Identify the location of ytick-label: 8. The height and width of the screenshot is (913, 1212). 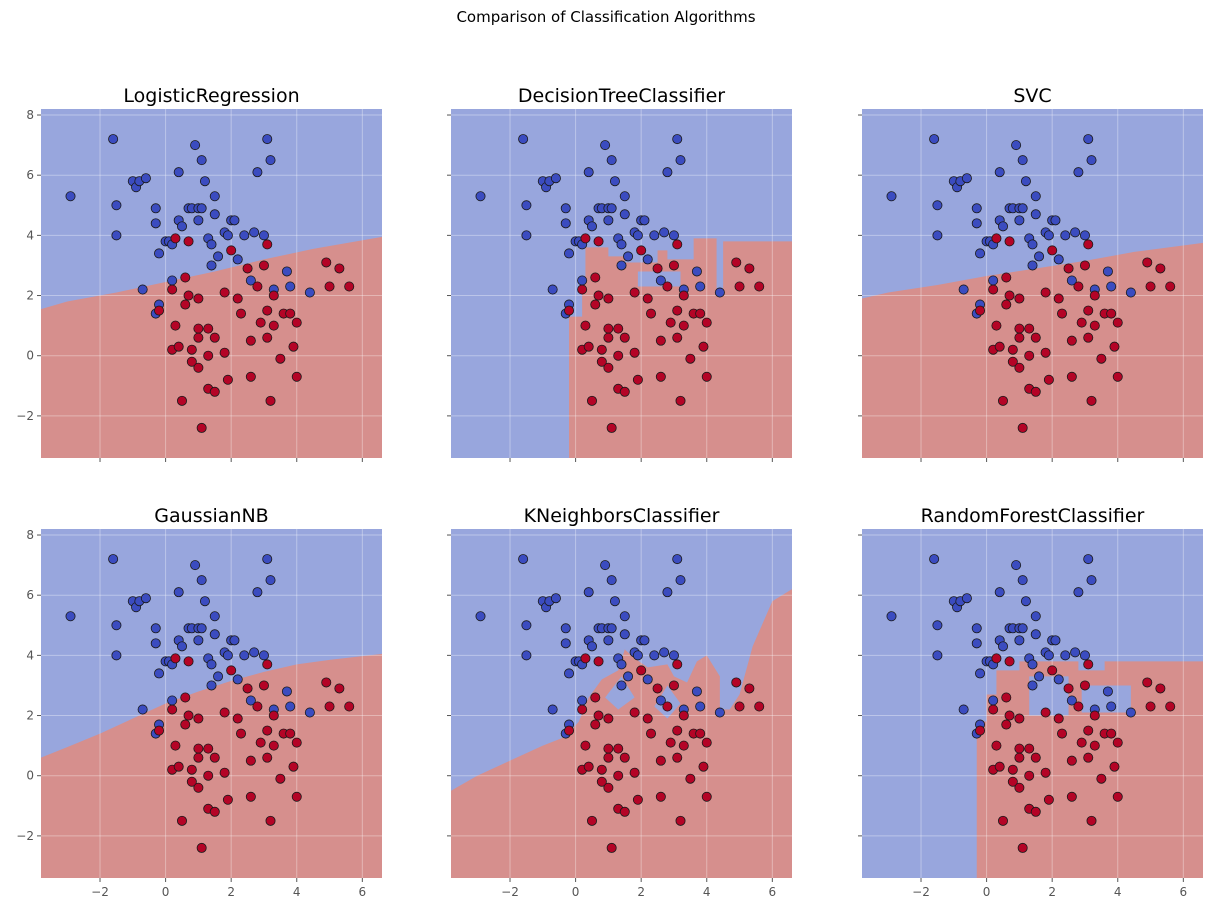
(30, 115).